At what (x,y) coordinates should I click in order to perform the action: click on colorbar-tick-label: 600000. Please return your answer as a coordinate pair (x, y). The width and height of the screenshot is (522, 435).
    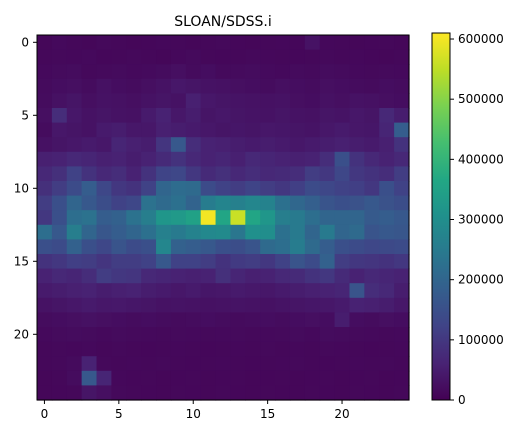
    Looking at the image, I should click on (481, 39).